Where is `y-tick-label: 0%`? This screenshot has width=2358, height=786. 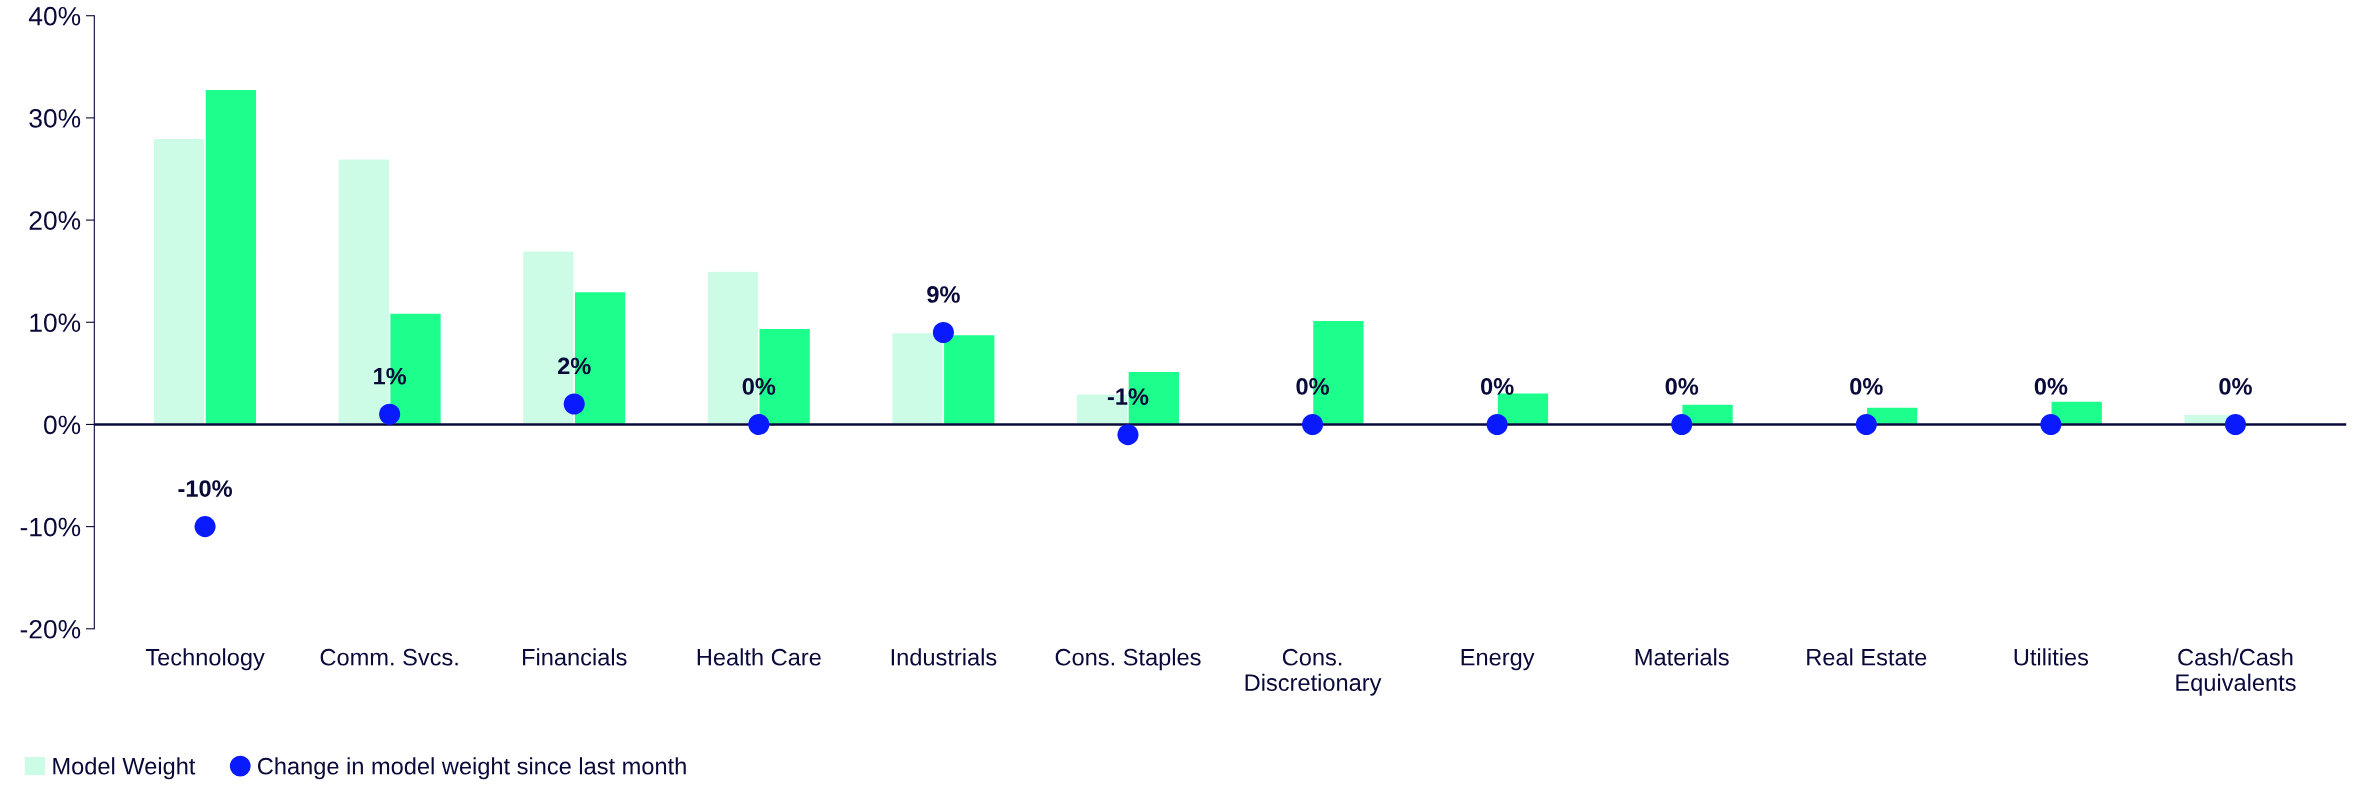 y-tick-label: 0% is located at coordinates (62, 425).